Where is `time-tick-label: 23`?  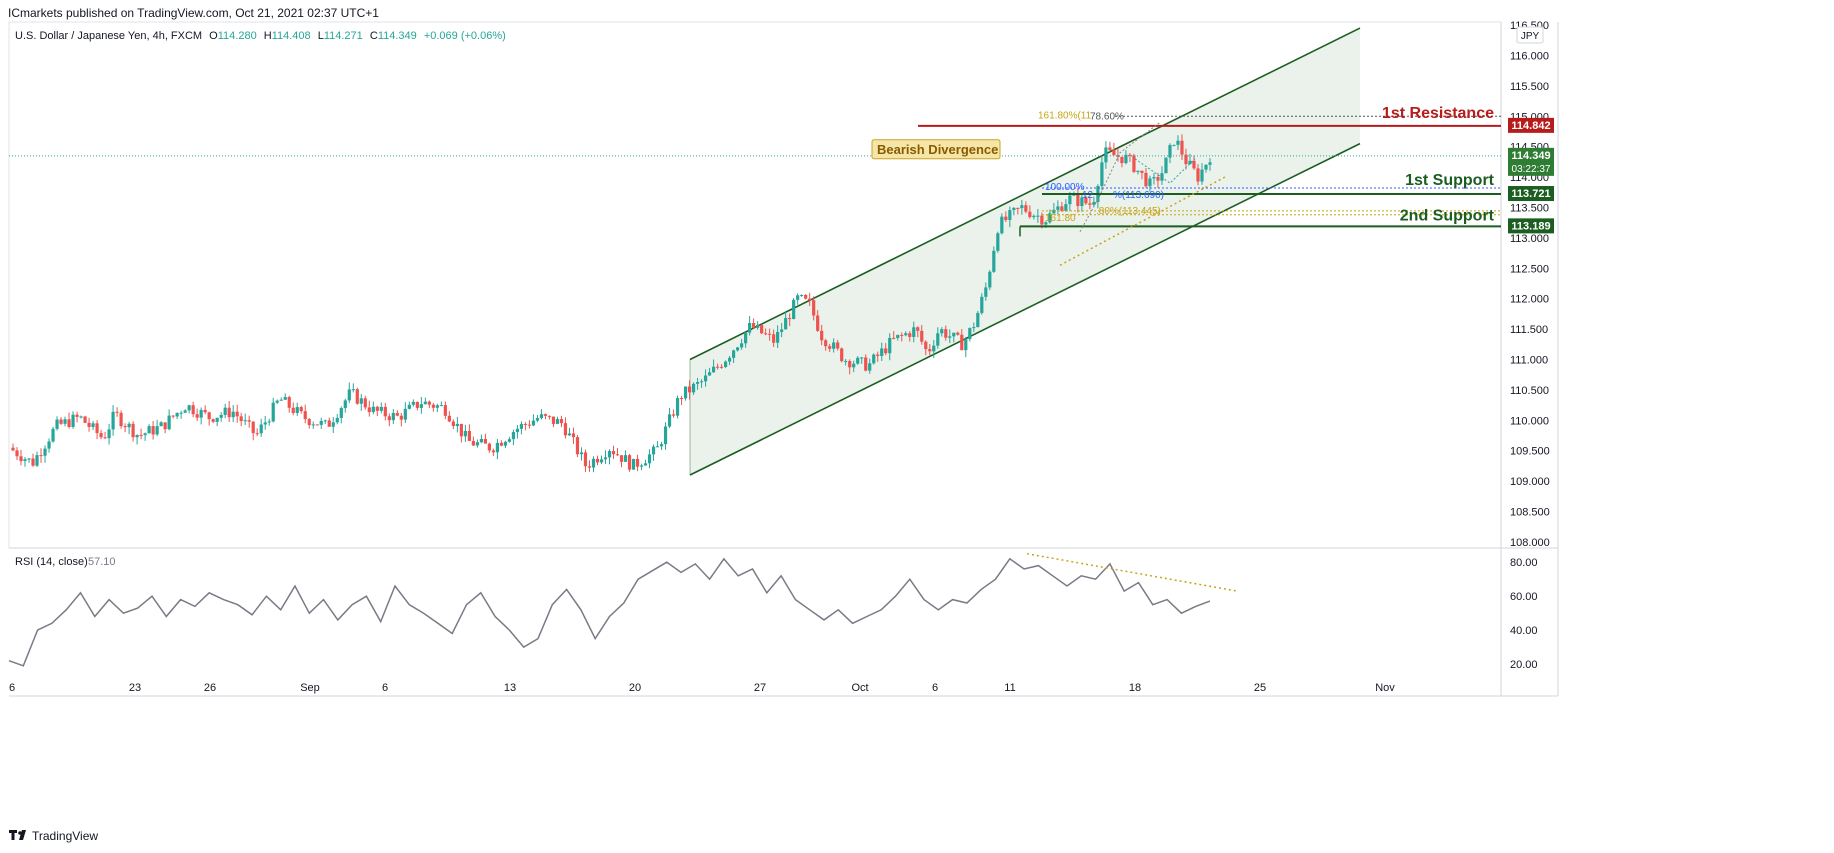 time-tick-label: 23 is located at coordinates (135, 688).